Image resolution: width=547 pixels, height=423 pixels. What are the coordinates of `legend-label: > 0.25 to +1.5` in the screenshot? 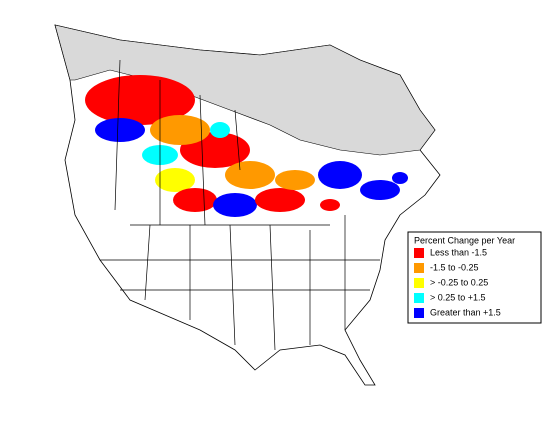 It's located at (458, 297).